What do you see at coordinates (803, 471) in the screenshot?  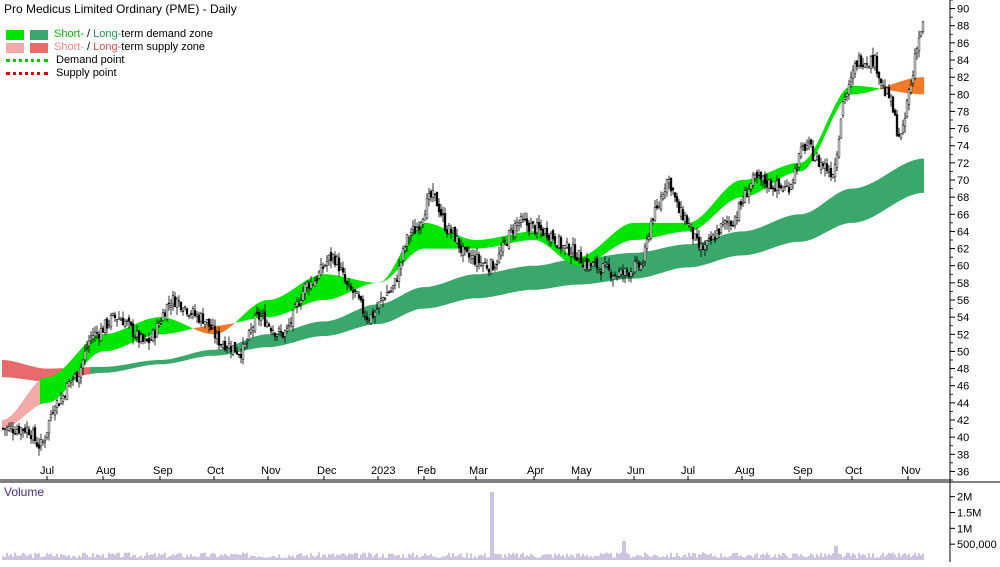 I see `time-tick-label: Sep` at bounding box center [803, 471].